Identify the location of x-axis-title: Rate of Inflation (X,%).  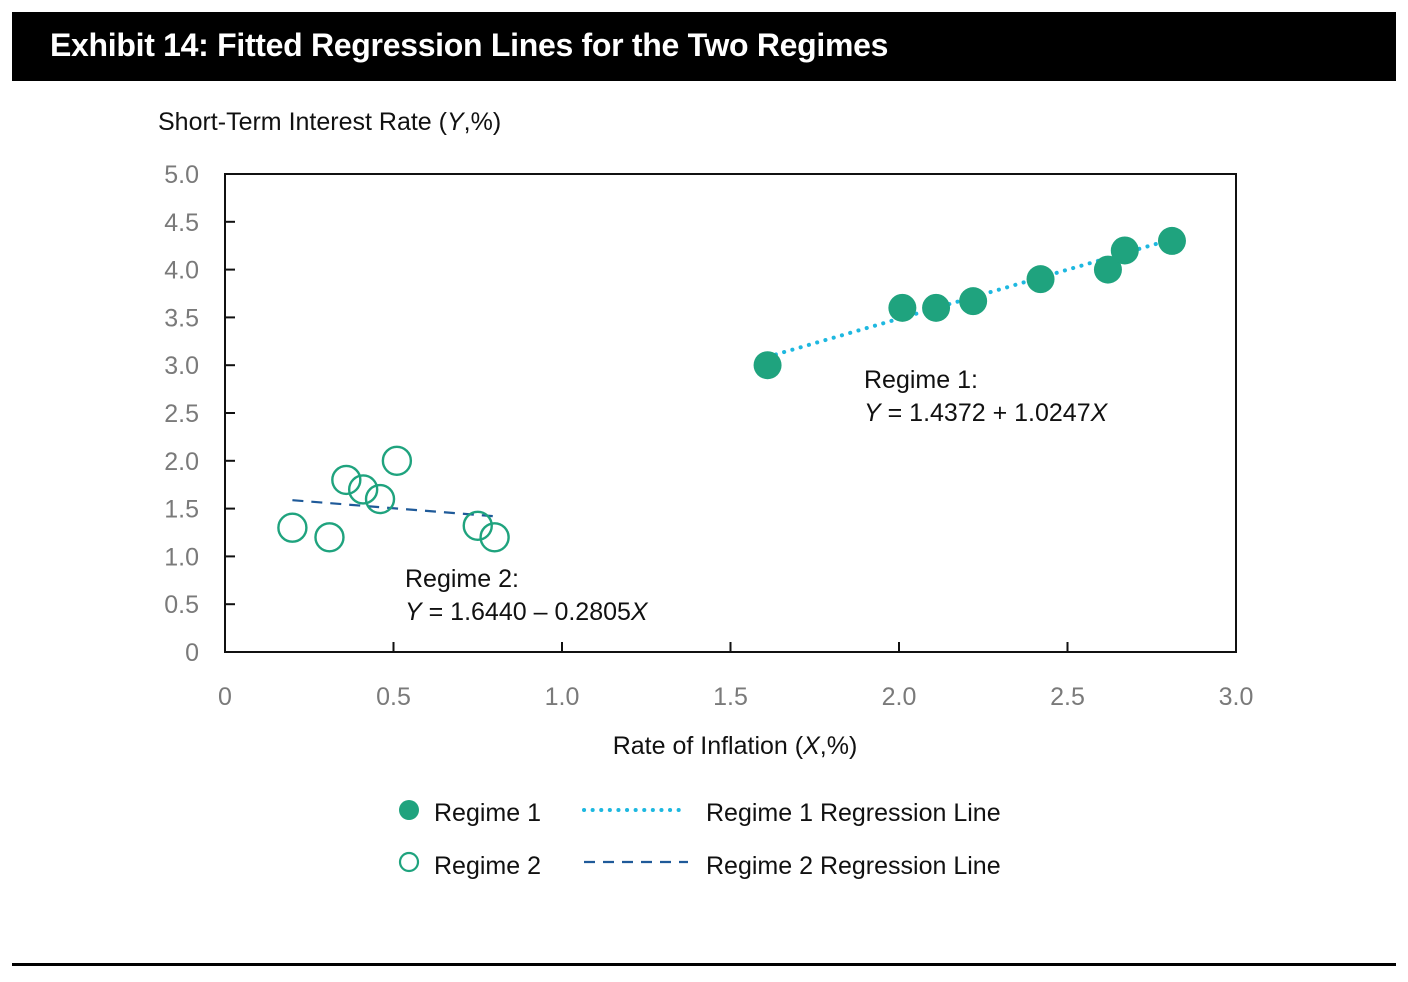
(735, 746).